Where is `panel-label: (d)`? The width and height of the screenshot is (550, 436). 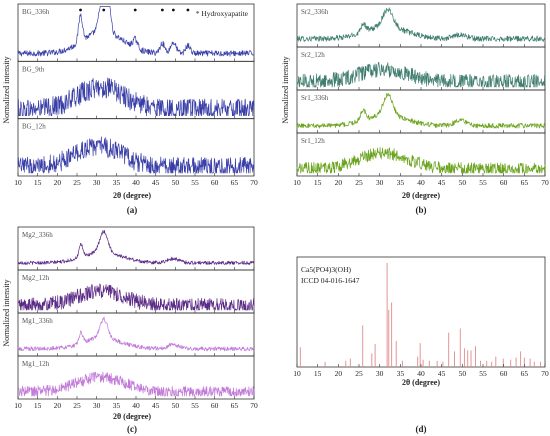
panel-label: (d) is located at coordinates (421, 429).